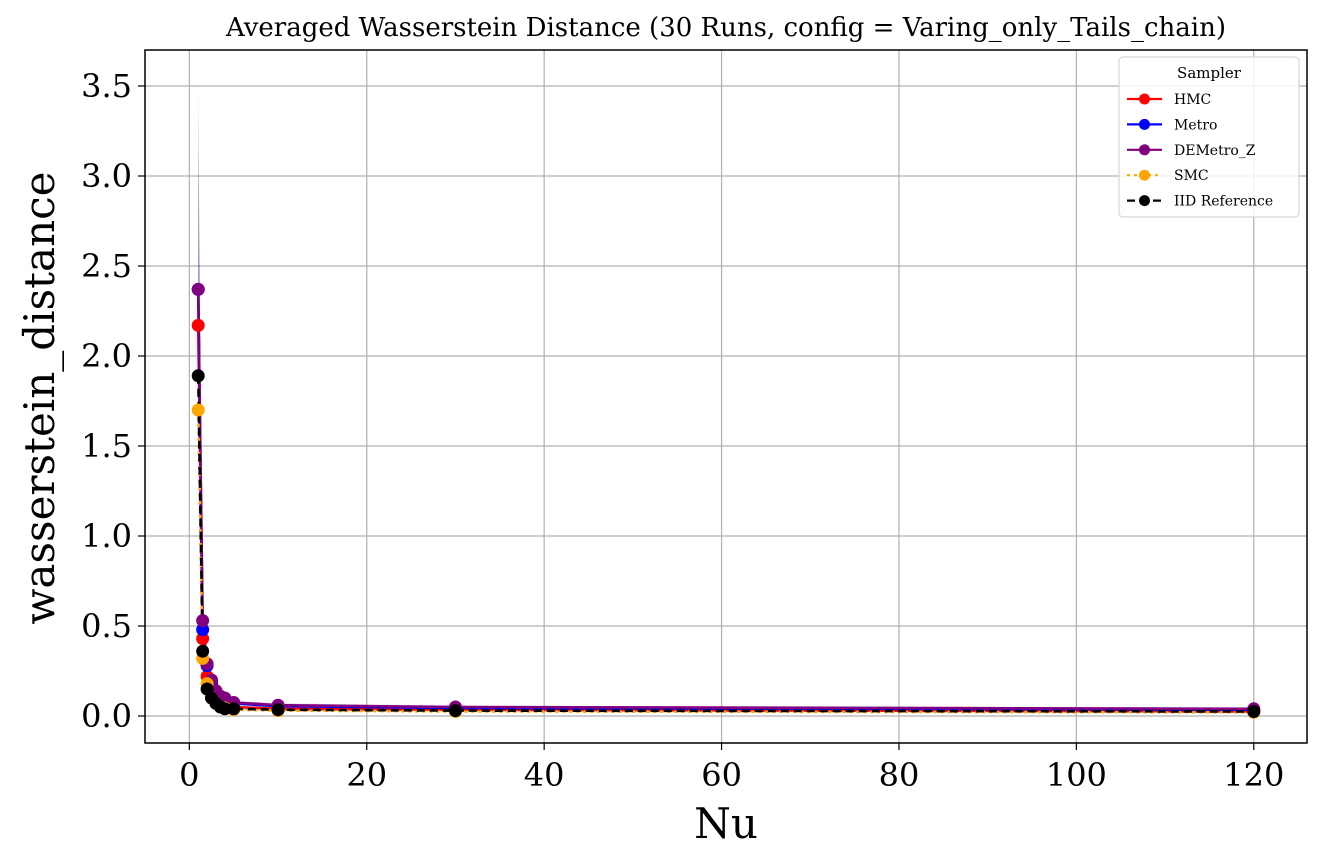  Describe the element at coordinates (721, 775) in the screenshot. I see `x-tick-label: 60` at that location.